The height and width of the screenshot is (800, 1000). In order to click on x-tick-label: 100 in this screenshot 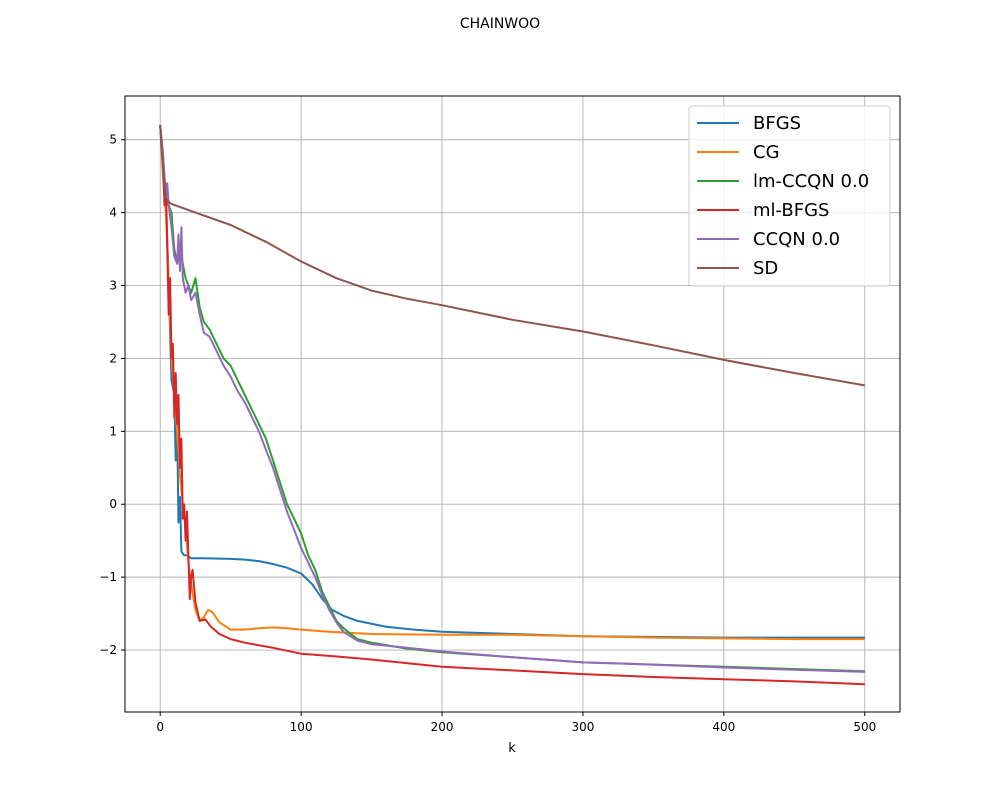, I will do `click(301, 727)`.